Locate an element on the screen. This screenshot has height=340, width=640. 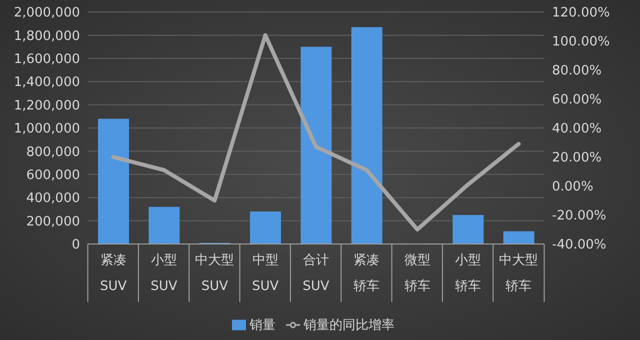
y2-tick-label: 120.00% is located at coordinates (581, 13).